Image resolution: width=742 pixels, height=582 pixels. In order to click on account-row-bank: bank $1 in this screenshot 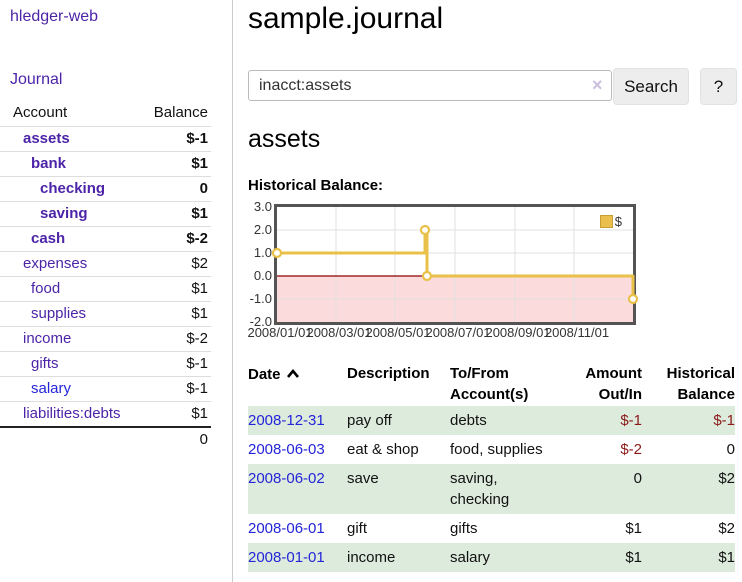, I will do `click(105, 164)`.